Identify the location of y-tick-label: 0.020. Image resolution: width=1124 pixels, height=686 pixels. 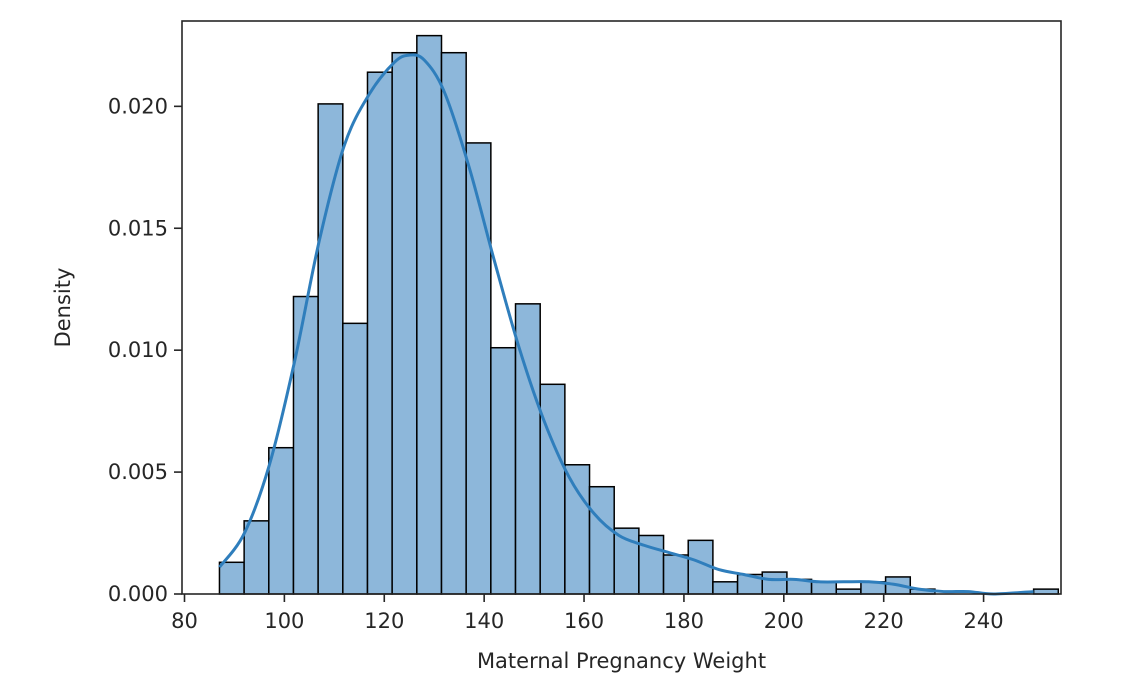
(138, 106).